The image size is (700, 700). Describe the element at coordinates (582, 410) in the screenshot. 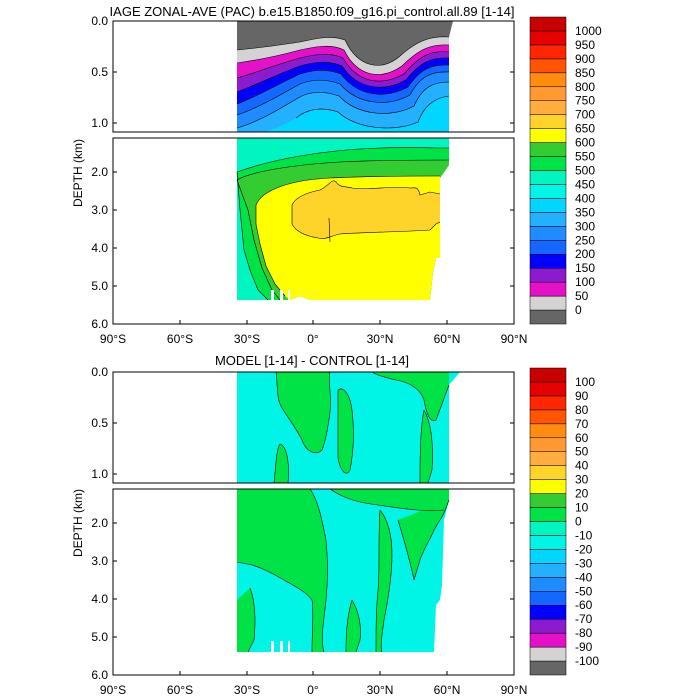

I see `colorbar-label: 80` at that location.